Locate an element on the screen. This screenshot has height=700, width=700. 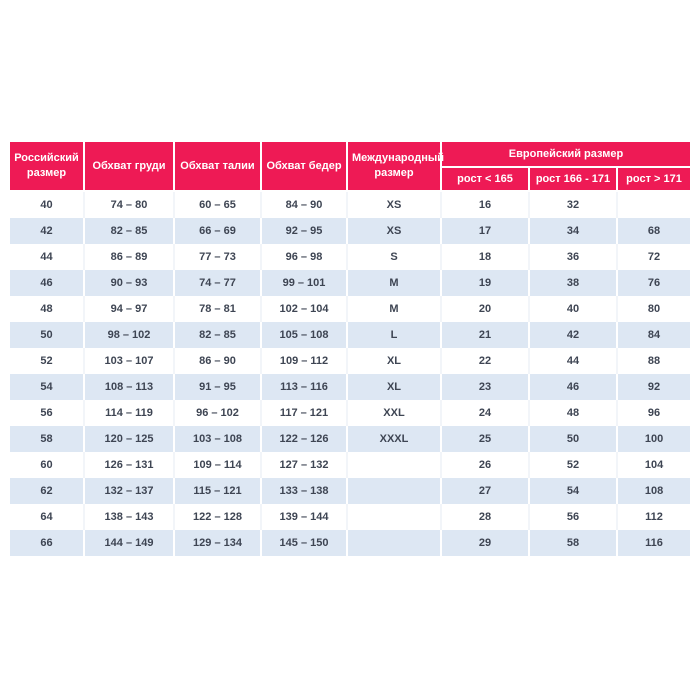
table-row: 40 74 – 80 60 – 65 84 – 90 XS 16 32 is located at coordinates (350, 205).